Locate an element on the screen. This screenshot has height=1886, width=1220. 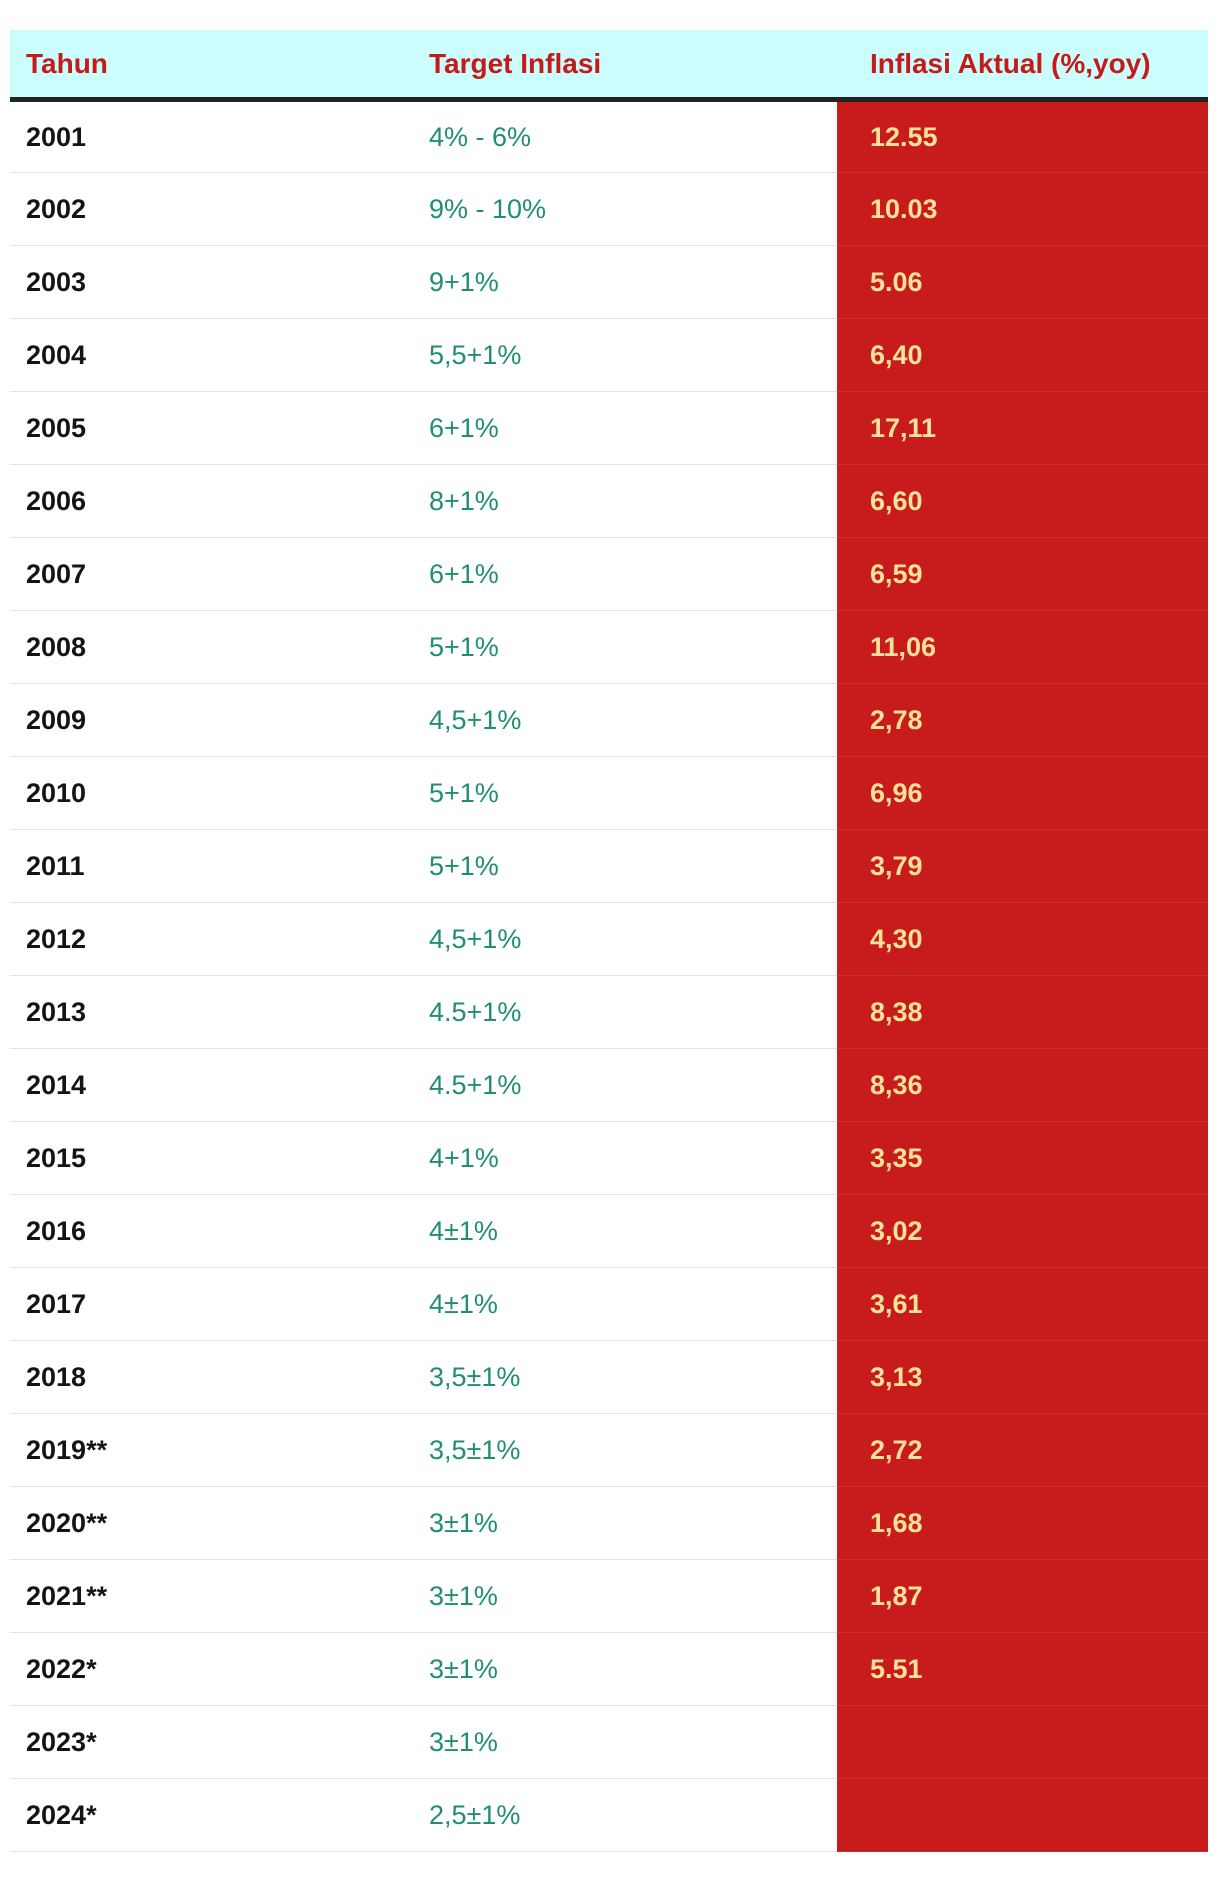
cell-target: 5,5+1% is located at coordinates (625, 355).